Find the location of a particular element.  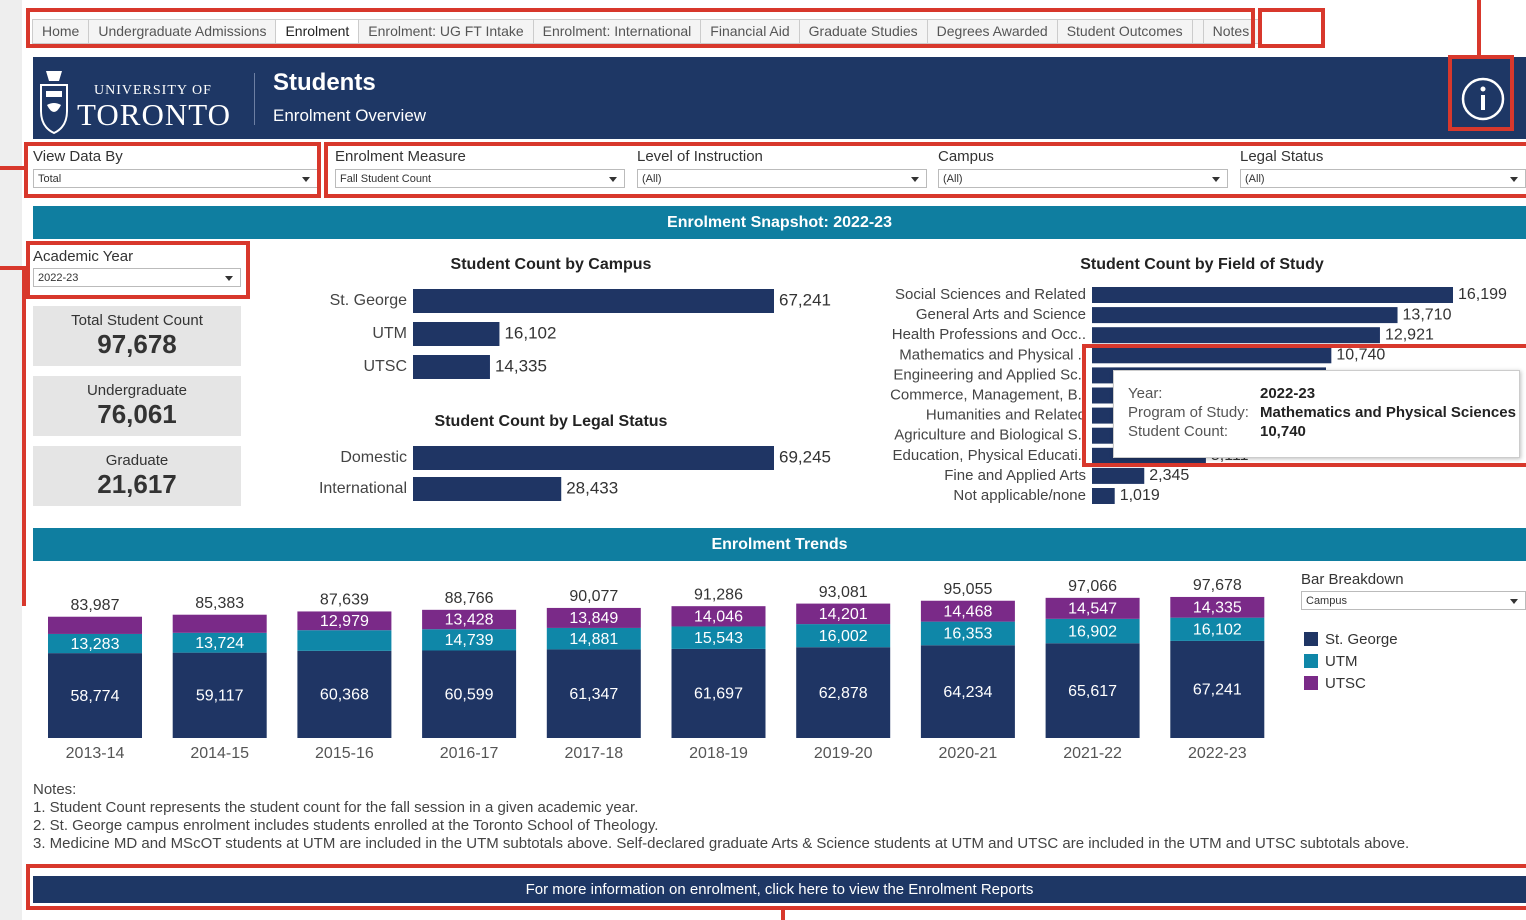

filter-label: Bar Breakdown is located at coordinates (1352, 579).